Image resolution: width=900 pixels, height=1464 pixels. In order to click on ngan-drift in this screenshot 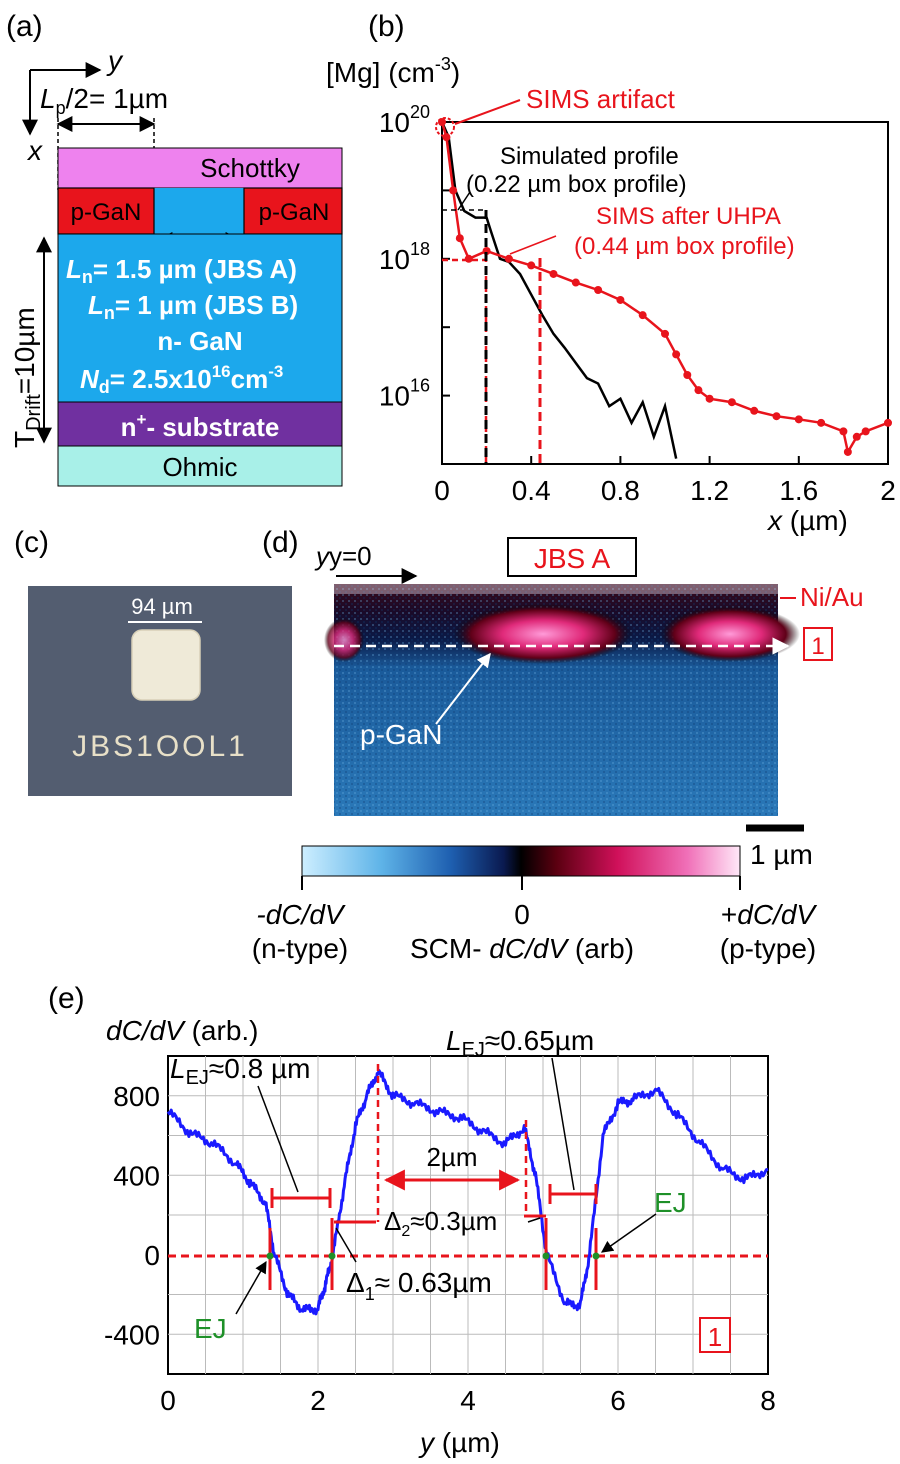, I will do `click(200, 318)`.